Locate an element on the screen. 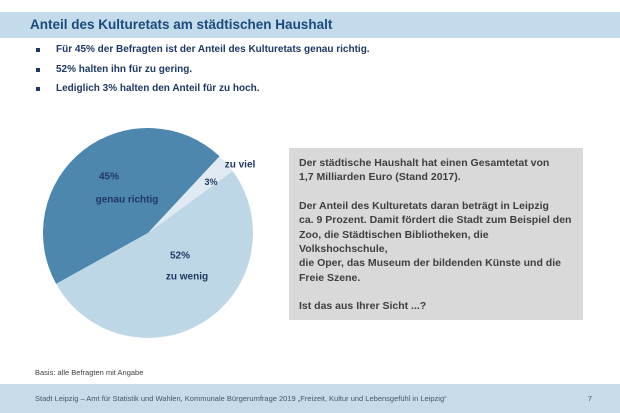  info-paragraph: Ist das aus Ihrer Sicht ...? is located at coordinates (363, 306).